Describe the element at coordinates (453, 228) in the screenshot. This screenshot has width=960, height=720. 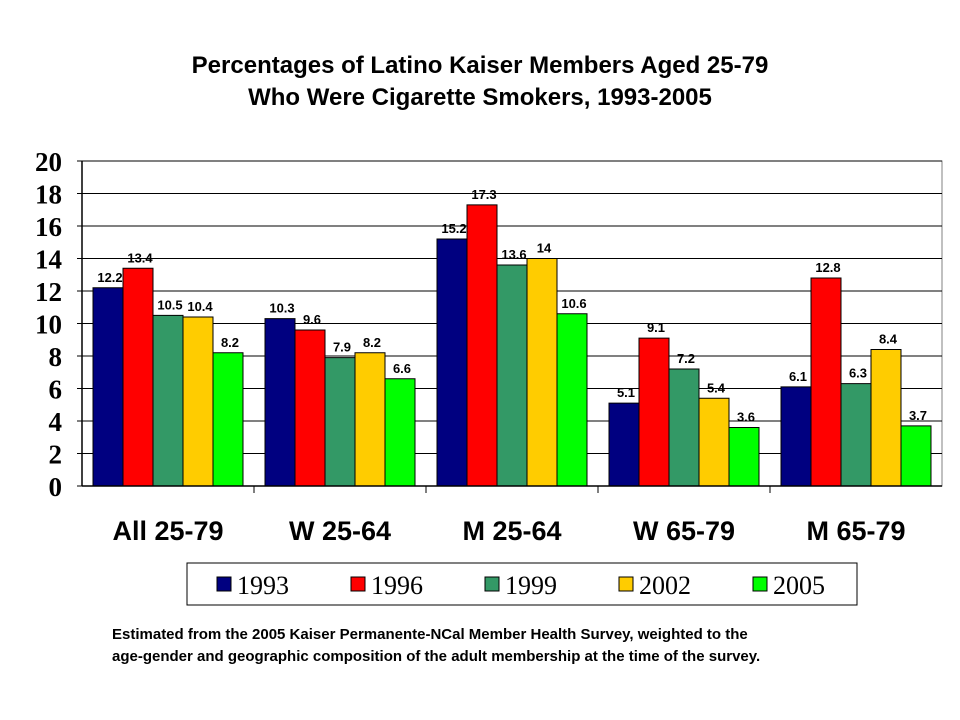
I see `data-label: 15.2` at that location.